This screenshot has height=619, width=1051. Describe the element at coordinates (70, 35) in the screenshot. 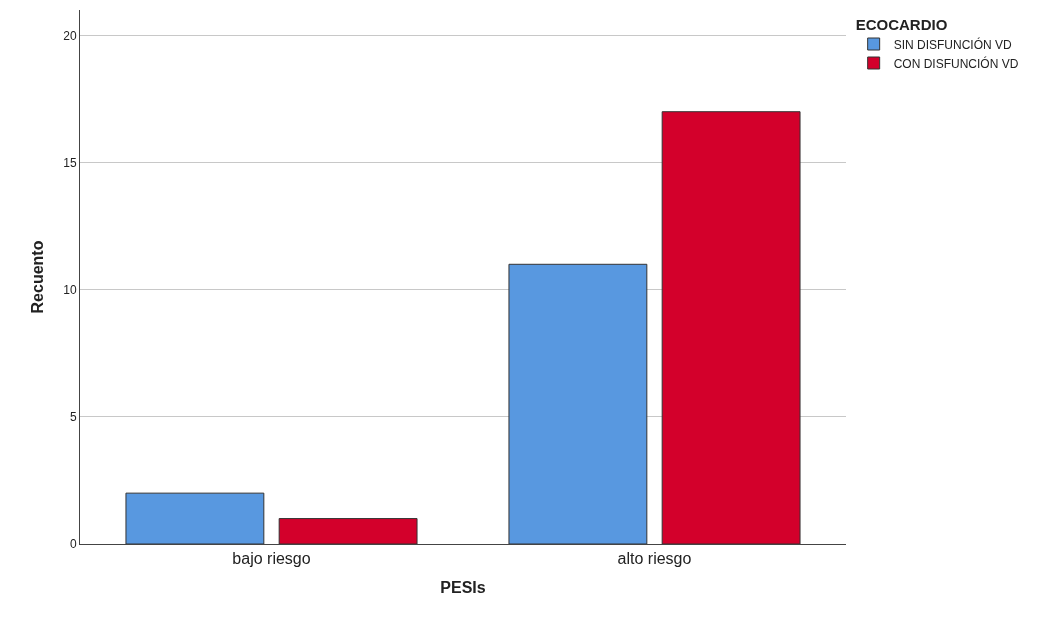

I see `y-tick-label: 20` at that location.